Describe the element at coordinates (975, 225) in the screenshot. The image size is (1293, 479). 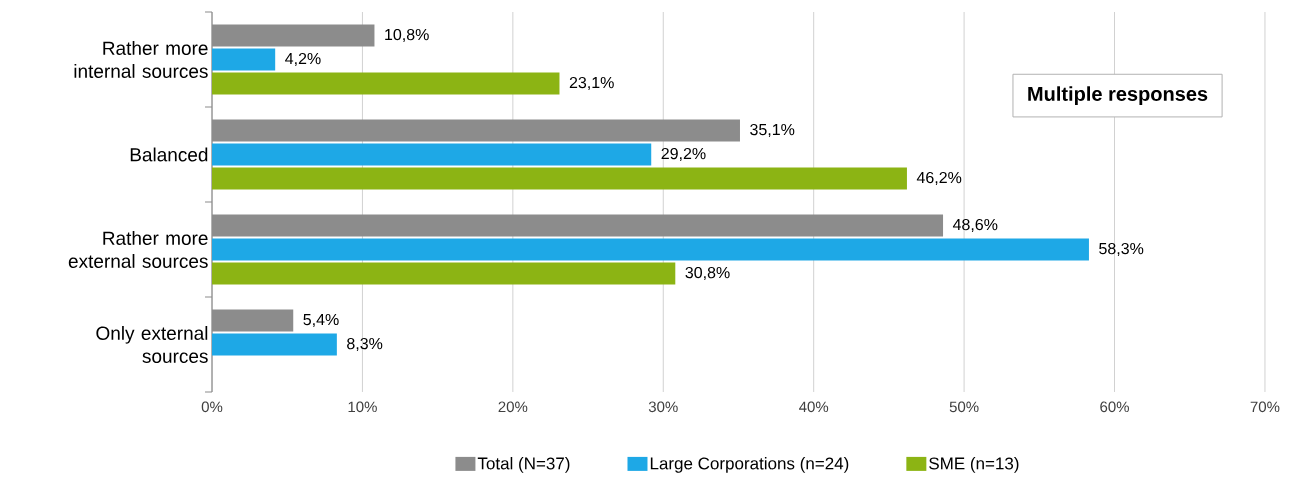
I see `data-label: 48,6%` at that location.